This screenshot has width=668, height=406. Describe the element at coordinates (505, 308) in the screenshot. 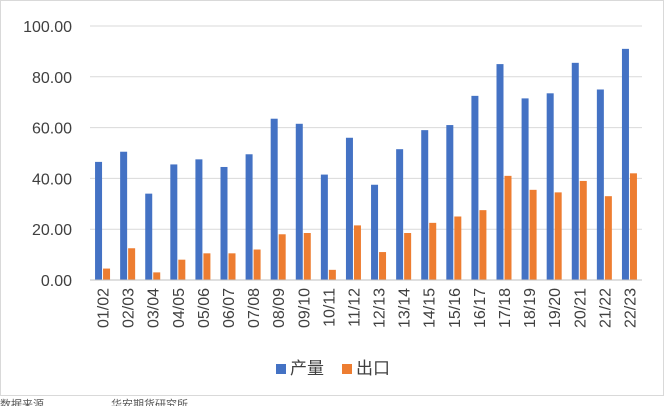

I see `x-tick-label: 17/18` at that location.